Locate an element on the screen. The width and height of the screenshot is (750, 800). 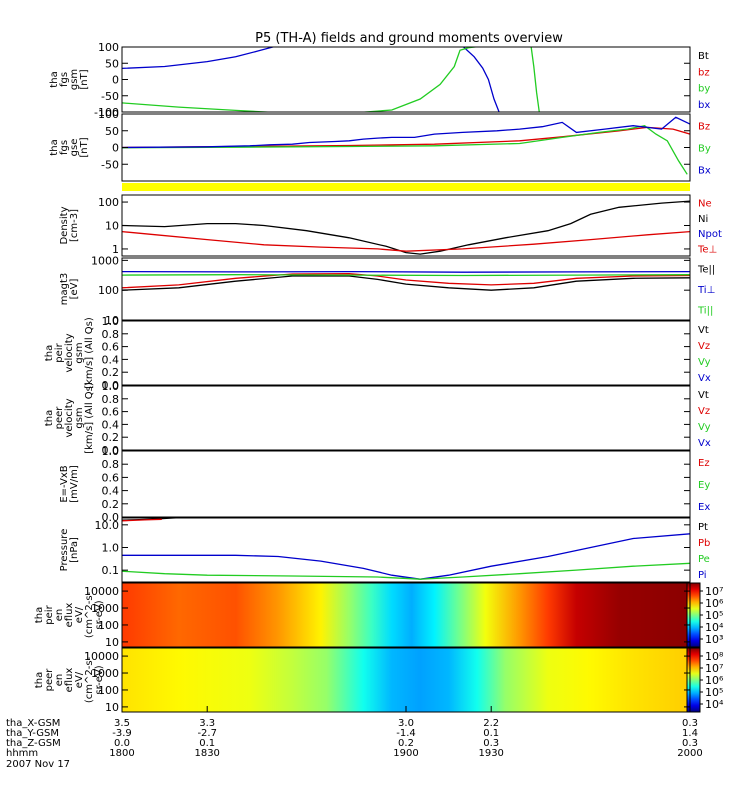
series-line-pe is located at coordinates (406, 571).